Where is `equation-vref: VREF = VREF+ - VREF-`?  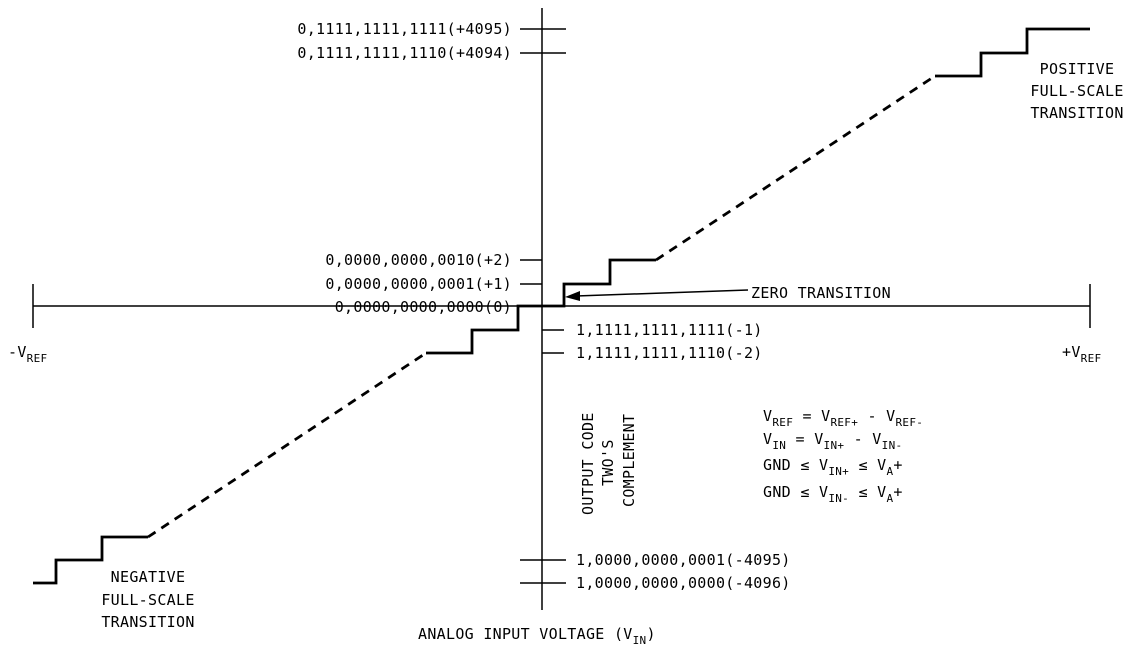
equation-vref: VREF = VREF+ - VREF- is located at coordinates (843, 418).